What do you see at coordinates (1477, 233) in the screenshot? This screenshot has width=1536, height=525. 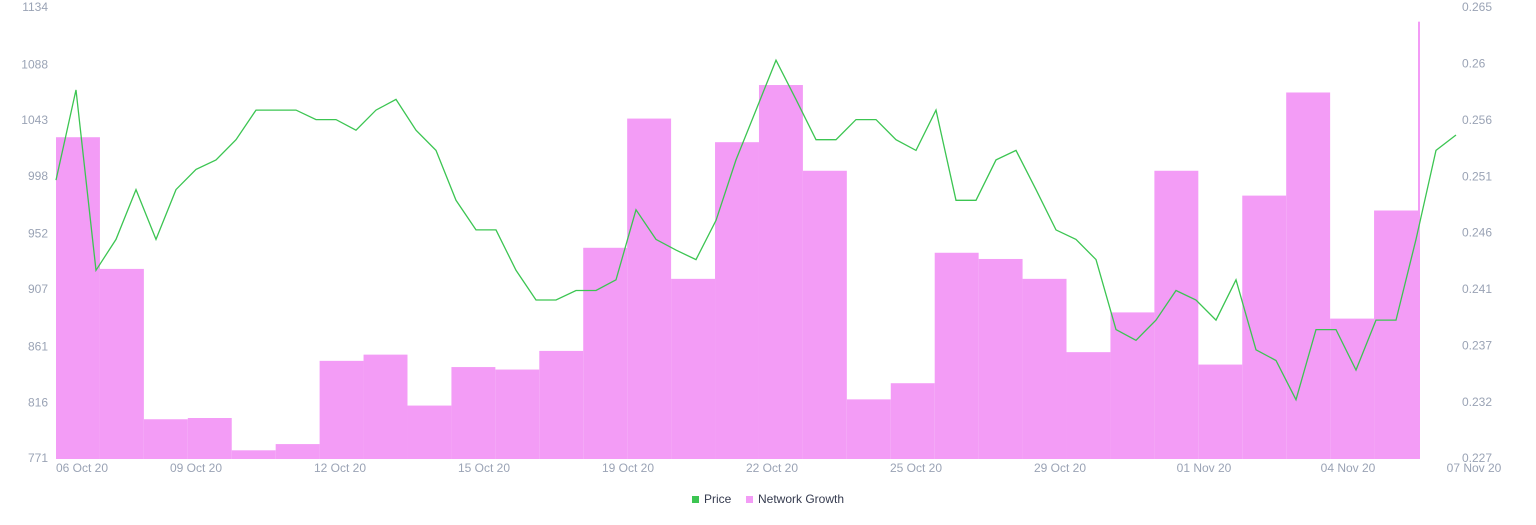 I see `y2-tick-label: 0.246` at bounding box center [1477, 233].